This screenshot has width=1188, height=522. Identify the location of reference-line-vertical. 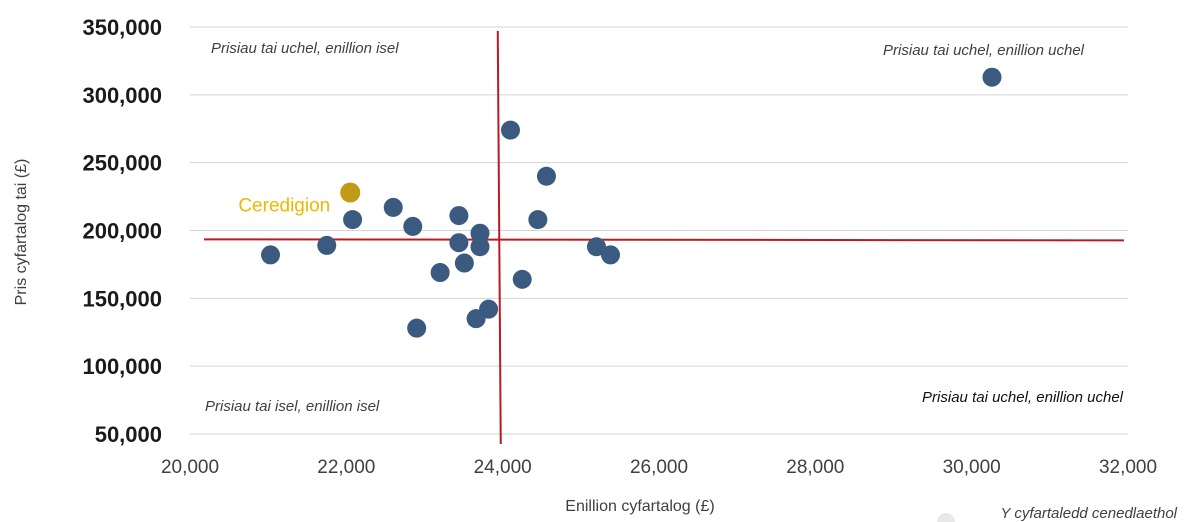
(499, 237).